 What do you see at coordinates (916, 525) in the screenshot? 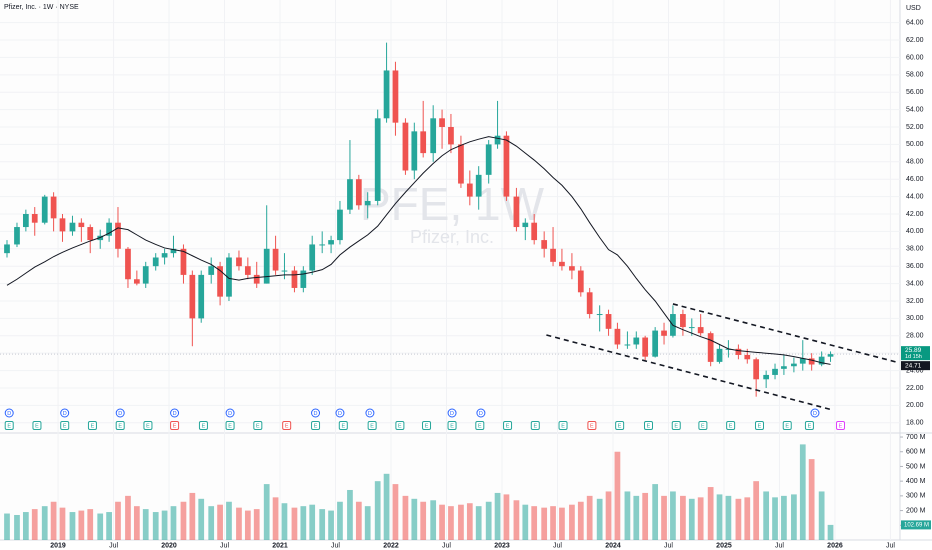
I see `volume-value-label: 102.69 M` at bounding box center [916, 525].